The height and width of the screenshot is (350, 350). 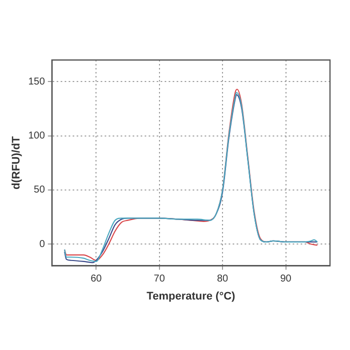 I want to click on x-tick-label: 80, so click(x=222, y=279).